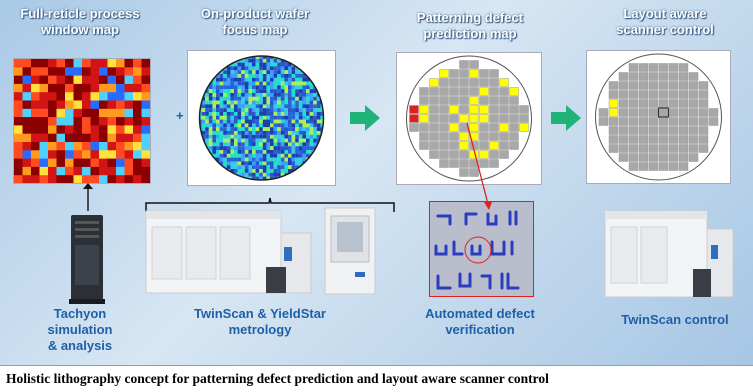  Describe the element at coordinates (566, 118) in the screenshot. I see `arrow-right-icon` at that location.